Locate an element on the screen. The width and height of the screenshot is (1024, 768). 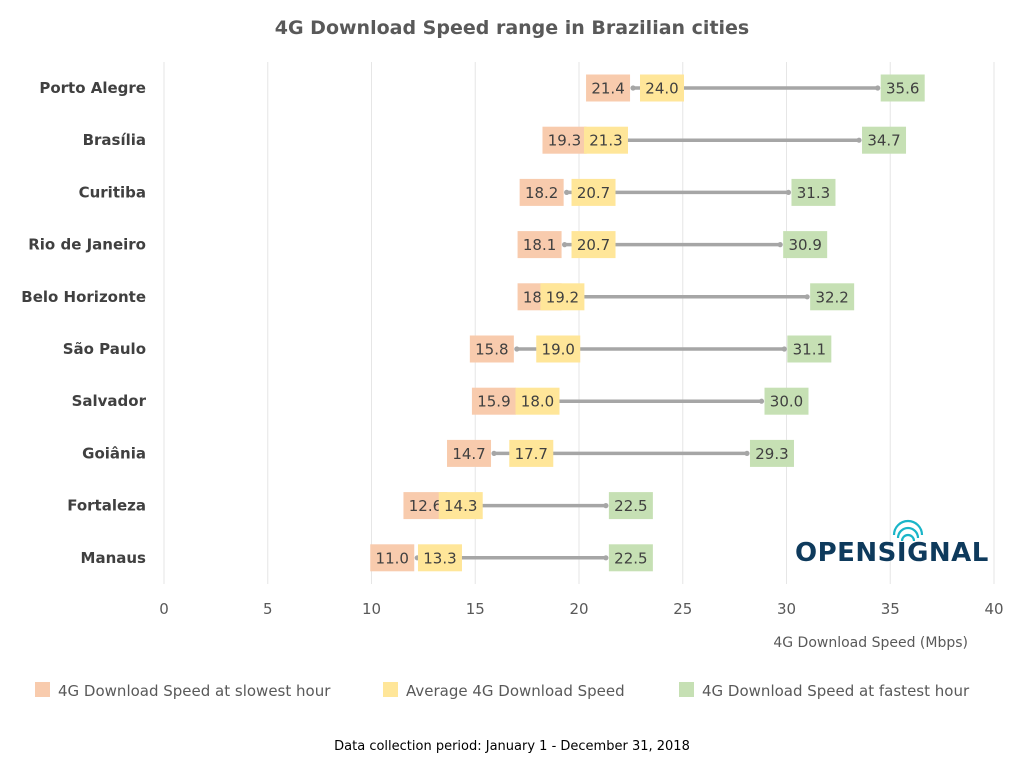
data-label: 34.7 is located at coordinates (883, 141).